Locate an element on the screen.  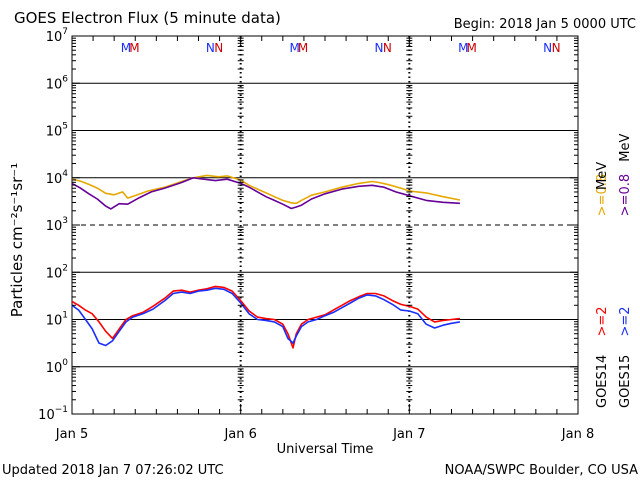
chart-title: GOES Electron Flux (5 minute data) is located at coordinates (147, 18).